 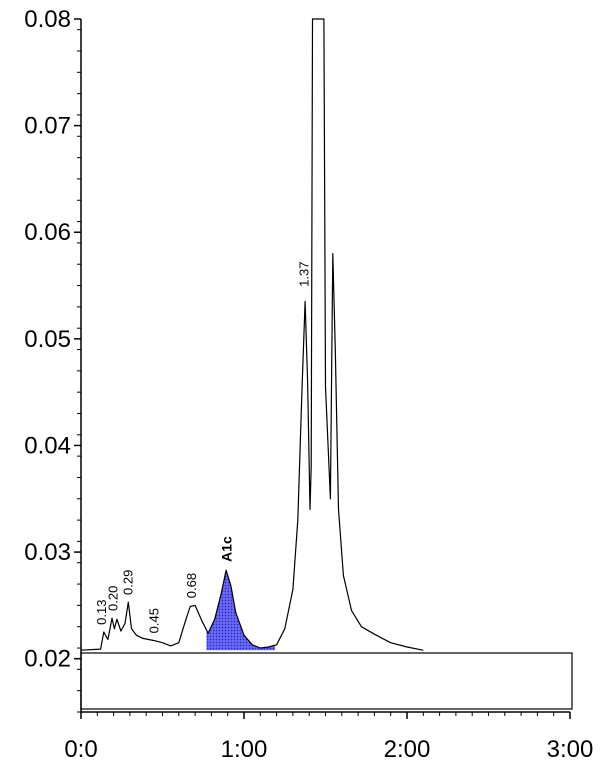 I want to click on peak-label: 0.20, so click(x=113, y=598).